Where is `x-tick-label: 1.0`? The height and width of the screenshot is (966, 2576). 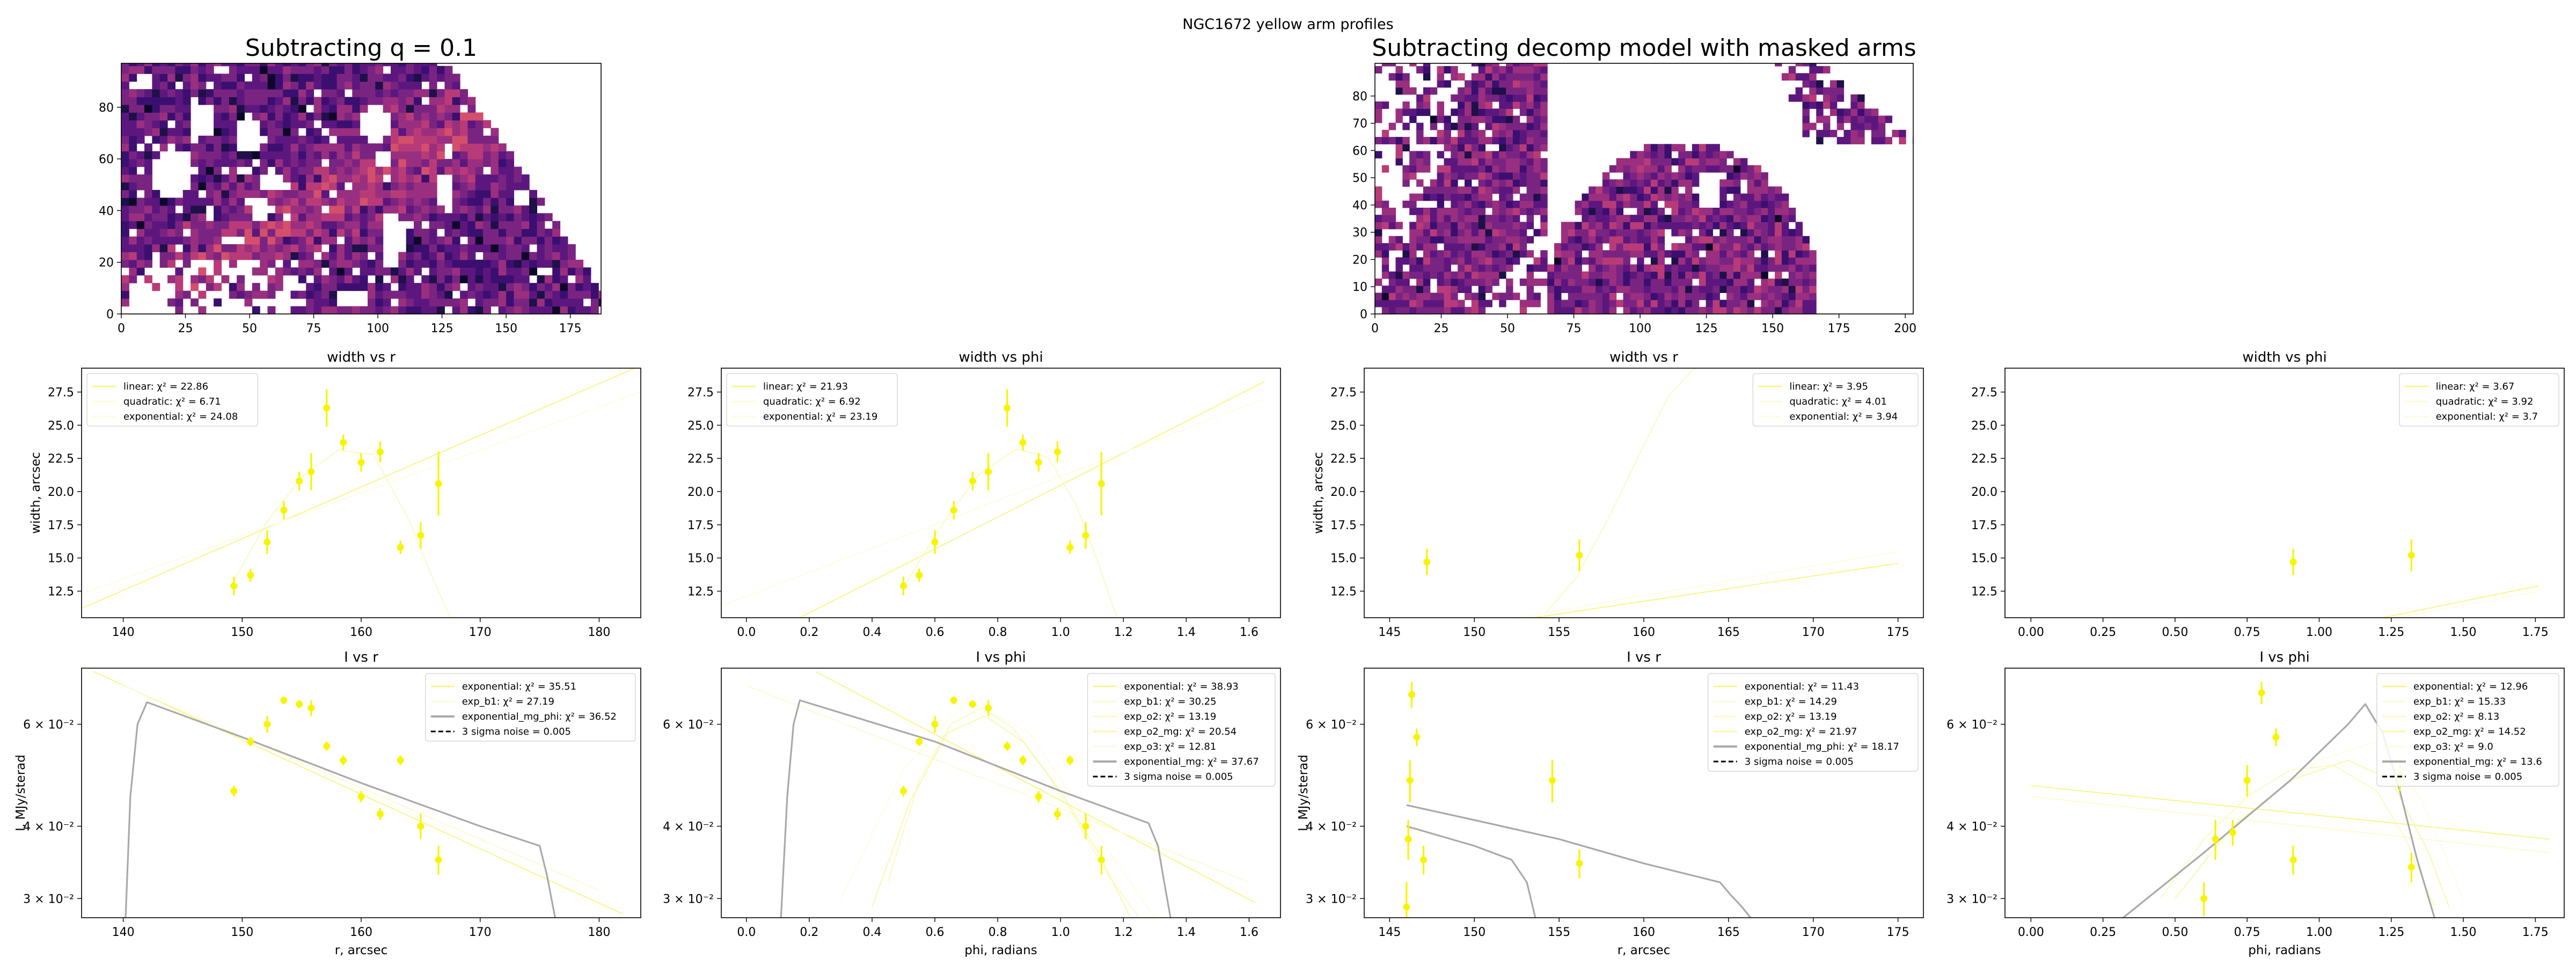 x-tick-label: 1.0 is located at coordinates (1060, 932).